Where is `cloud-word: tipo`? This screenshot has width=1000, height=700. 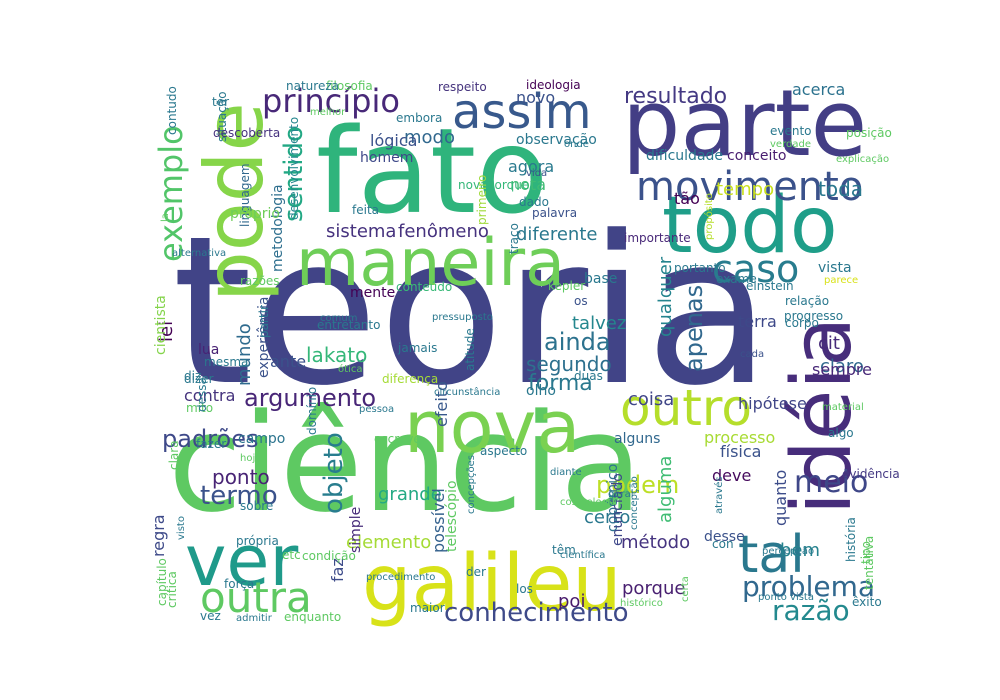
cloud-word: tipo is located at coordinates (866, 552).